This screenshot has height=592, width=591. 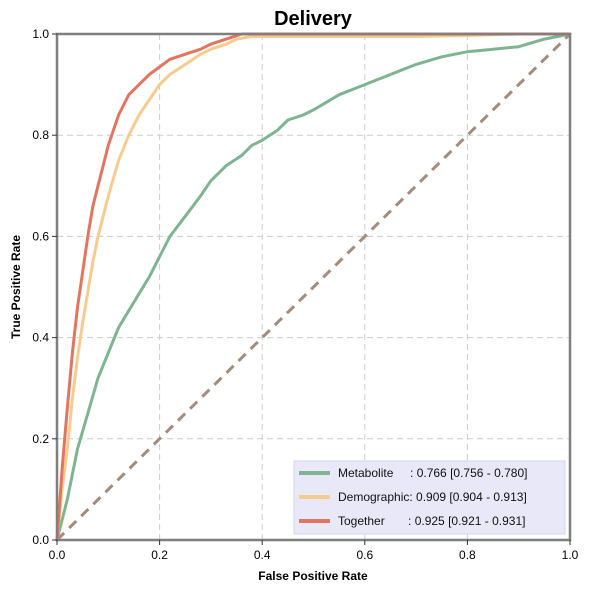 I want to click on chart-title: Delivery, so click(x=313, y=19).